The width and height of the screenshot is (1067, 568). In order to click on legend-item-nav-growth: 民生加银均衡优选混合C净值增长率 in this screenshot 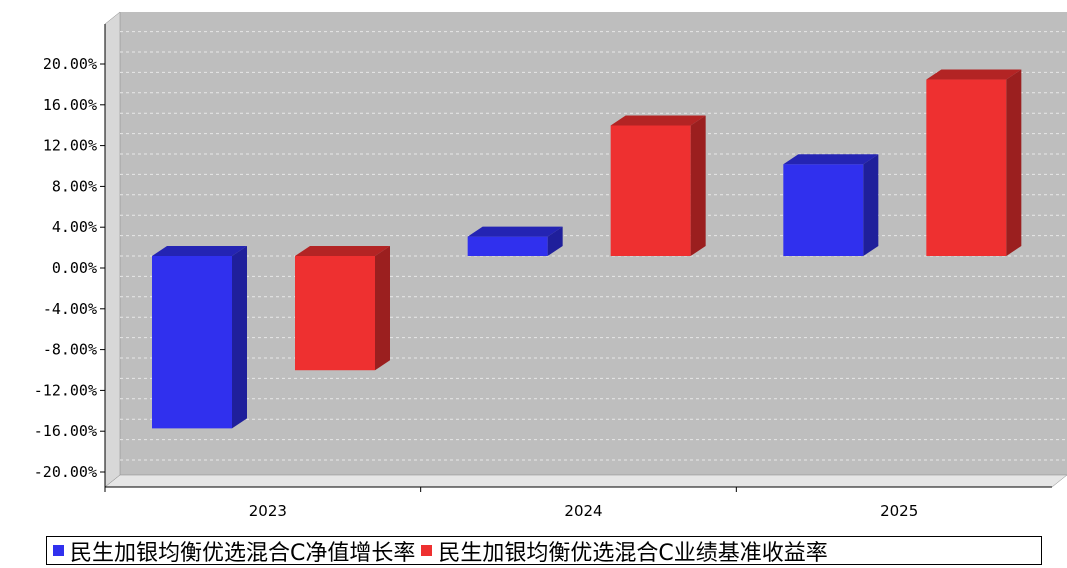, I will do `click(234, 551)`.